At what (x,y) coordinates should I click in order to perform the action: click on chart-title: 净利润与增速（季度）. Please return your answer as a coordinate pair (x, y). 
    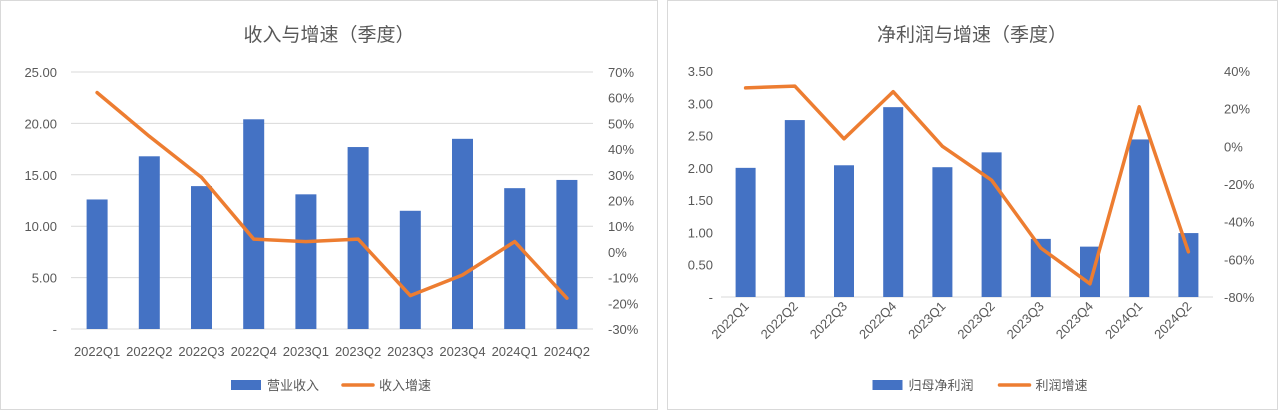
    Looking at the image, I should click on (972, 35).